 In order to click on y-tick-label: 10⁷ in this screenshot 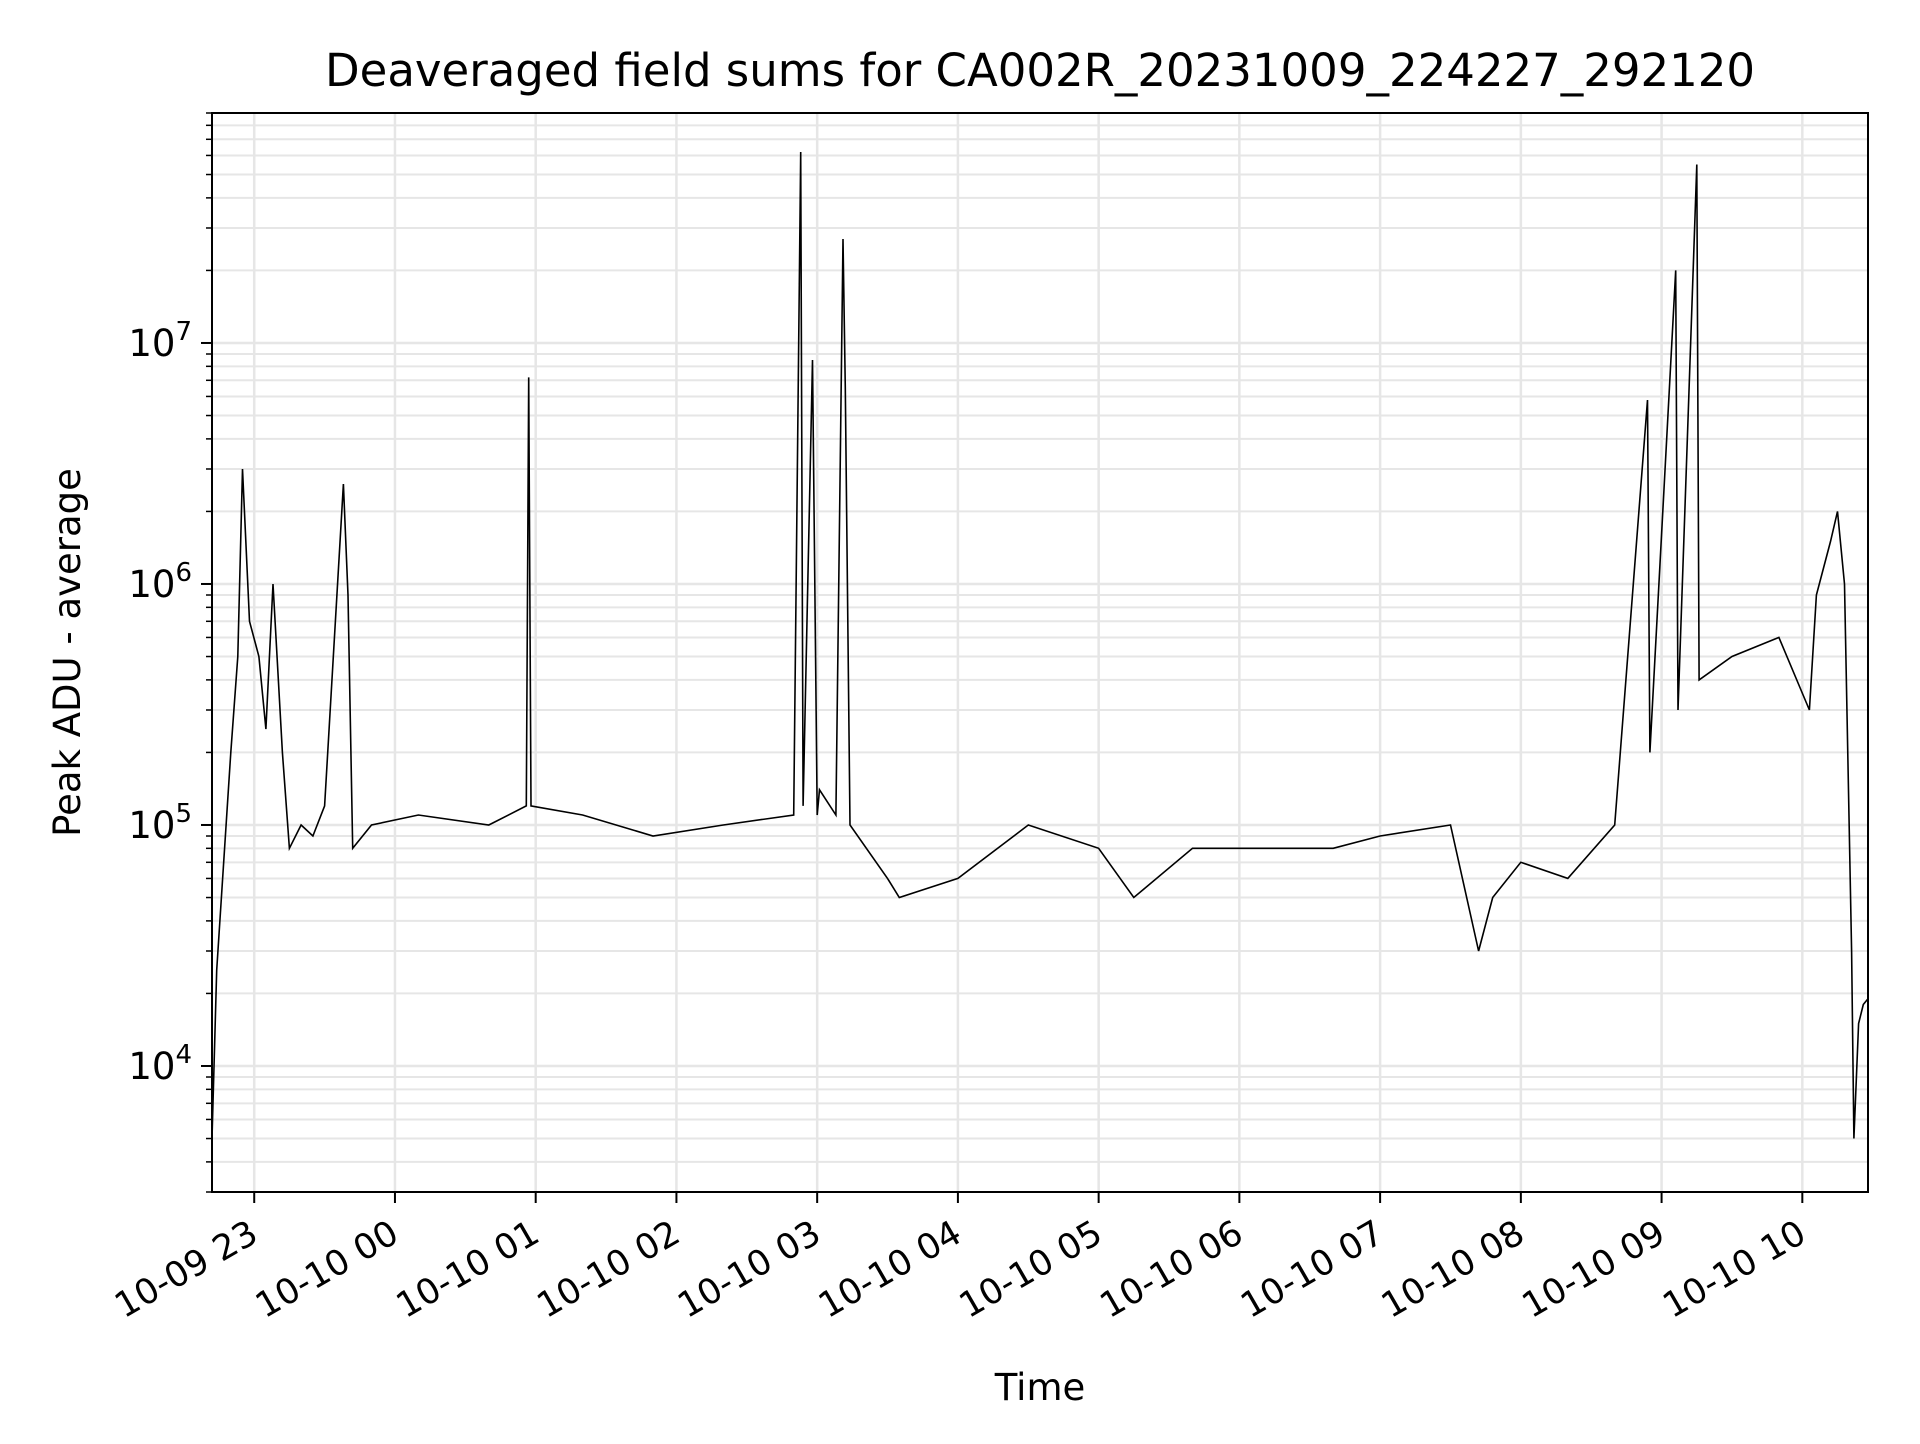, I will do `click(160, 341)`.